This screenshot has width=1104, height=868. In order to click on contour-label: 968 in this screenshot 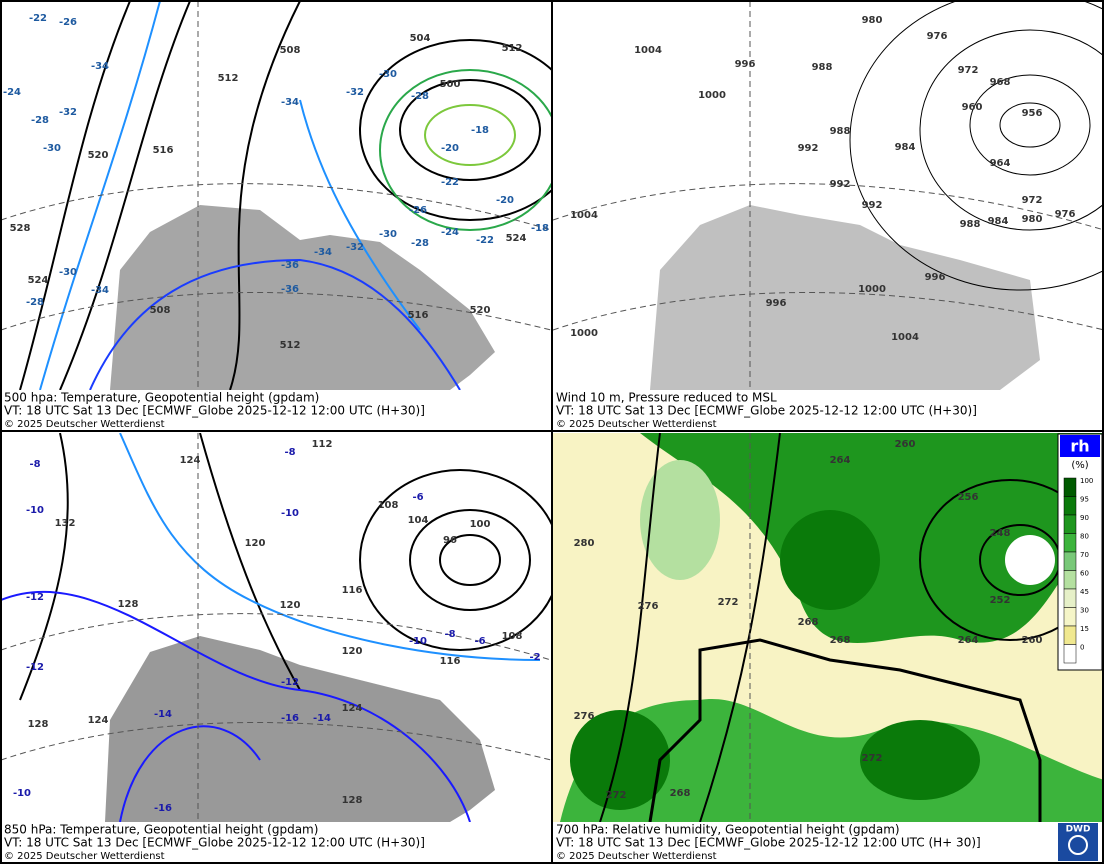, I will do `click(1000, 82)`.